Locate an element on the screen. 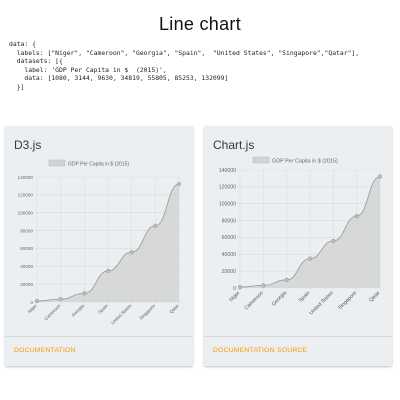 This screenshot has height=400, width=400. code-line: }] is located at coordinates (16, 87).